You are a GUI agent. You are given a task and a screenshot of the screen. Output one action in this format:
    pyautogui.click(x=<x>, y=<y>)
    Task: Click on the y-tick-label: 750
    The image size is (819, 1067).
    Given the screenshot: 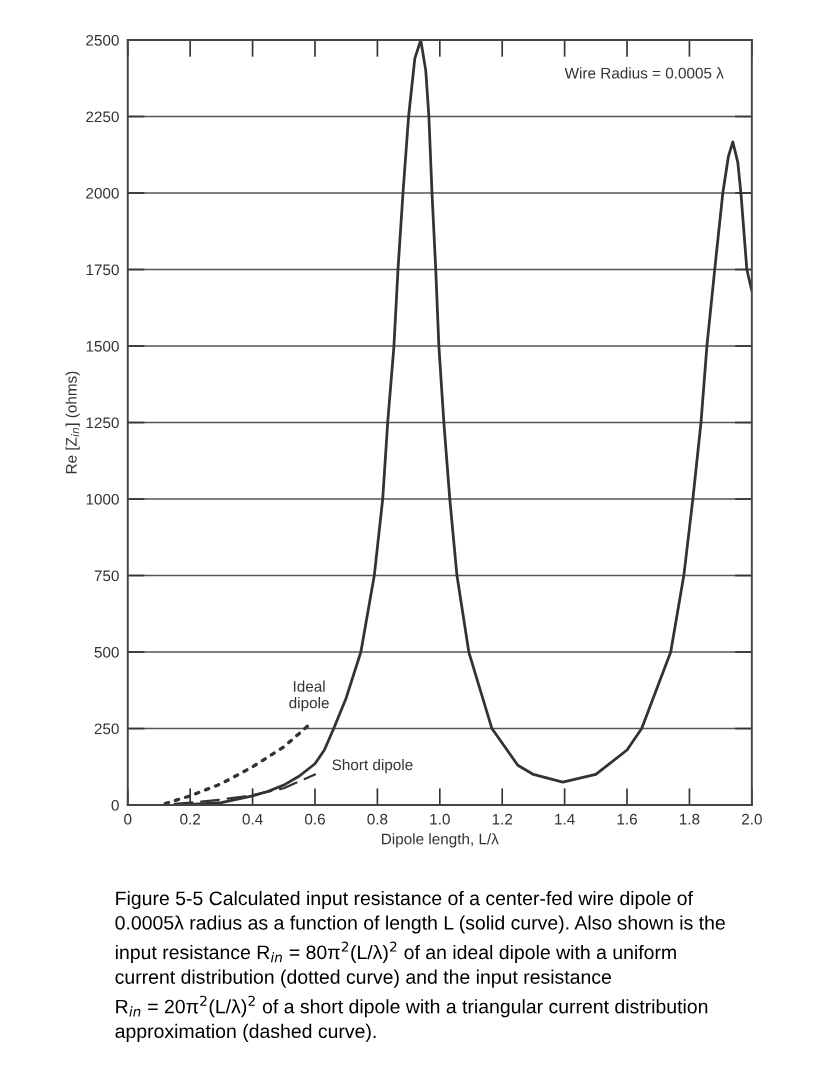 What is the action you would take?
    pyautogui.click(x=106, y=576)
    